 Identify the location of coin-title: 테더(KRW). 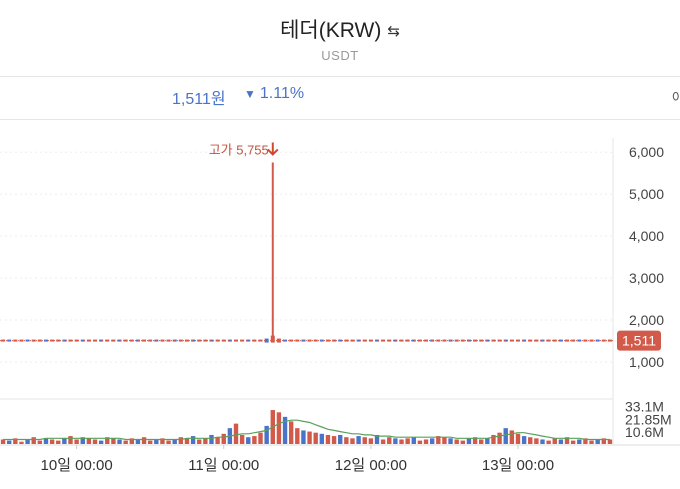
(331, 30).